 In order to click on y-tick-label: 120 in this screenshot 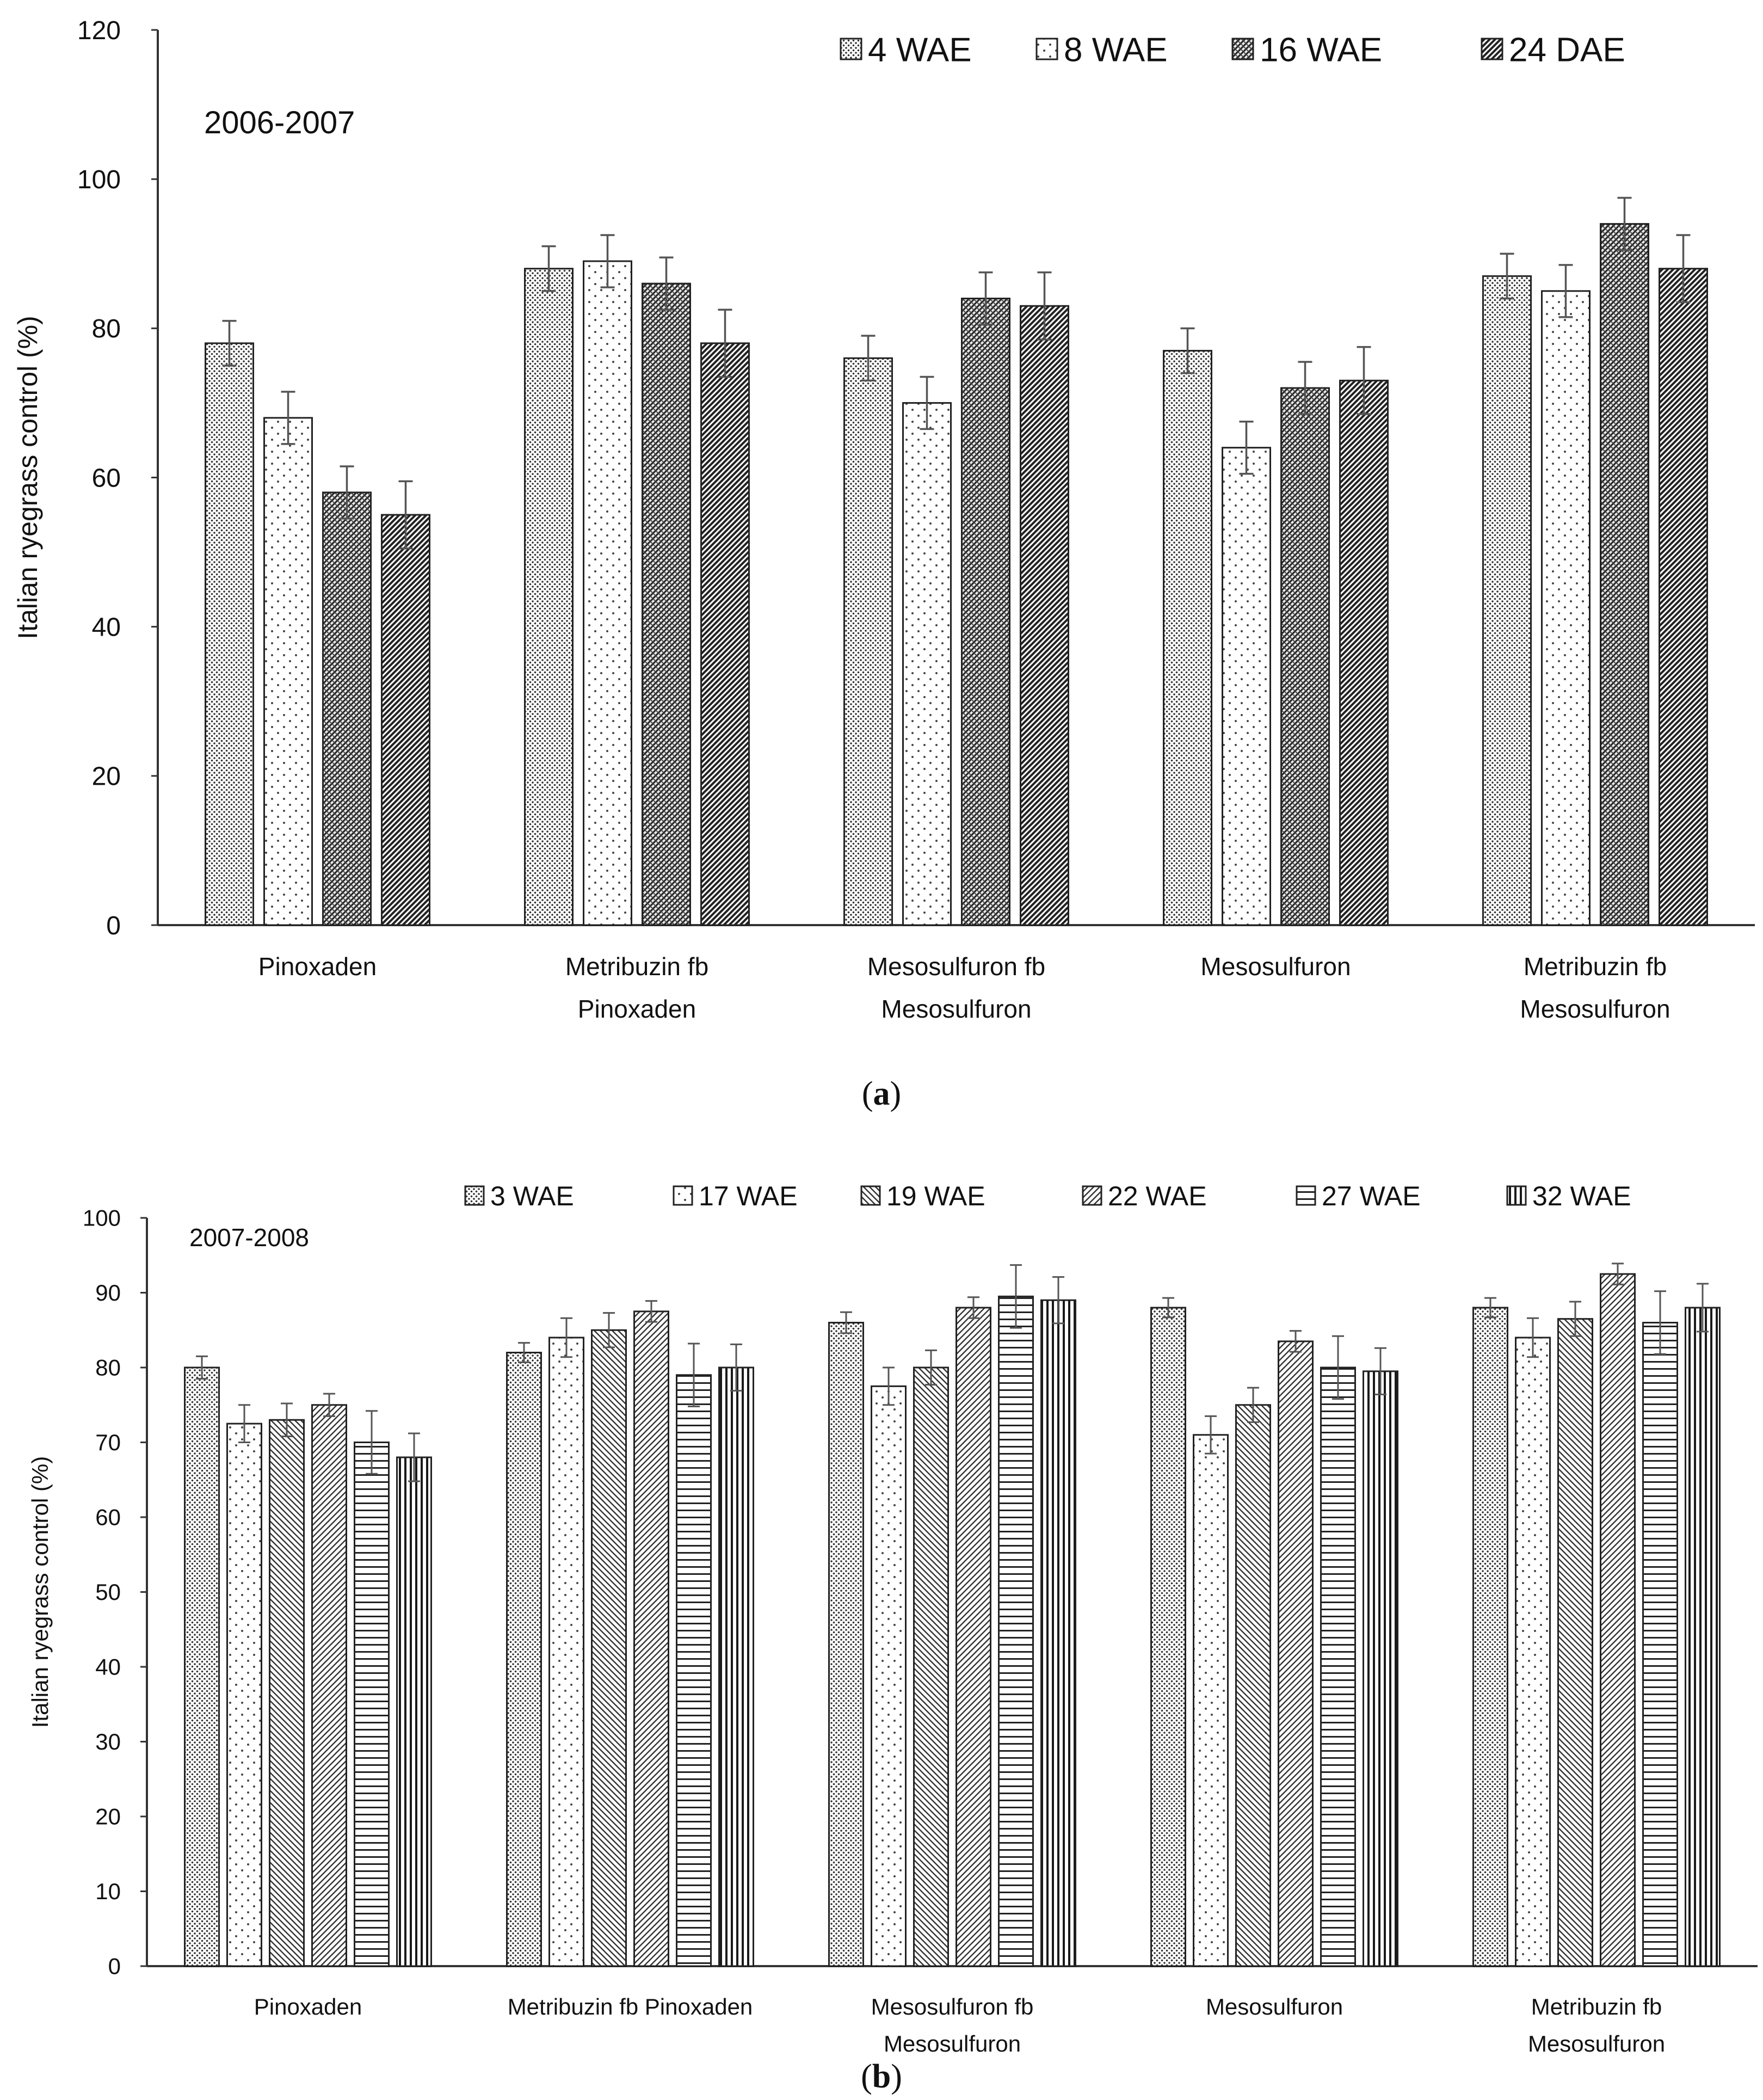, I will do `click(99, 31)`.